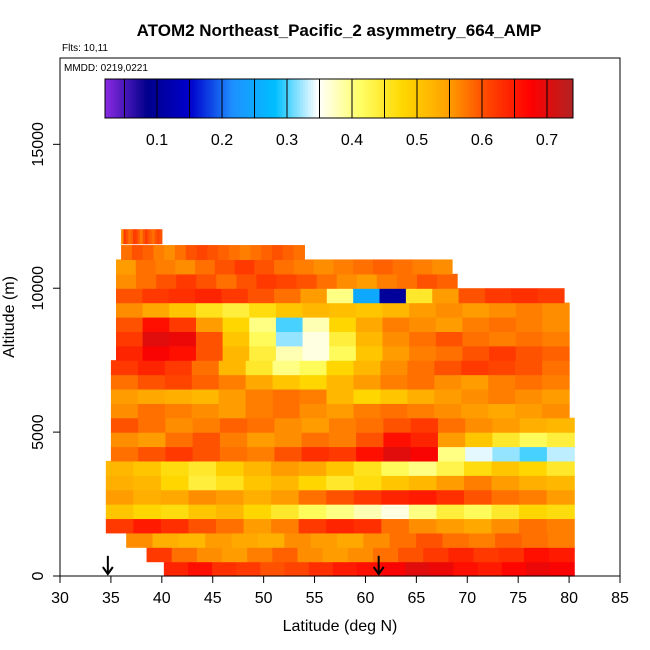 Image resolution: width=650 pixels, height=650 pixels. Describe the element at coordinates (340, 591) in the screenshot. I see `x-axis: 30 35 40 45 50 55 60 65 70 75 80 85` at that location.